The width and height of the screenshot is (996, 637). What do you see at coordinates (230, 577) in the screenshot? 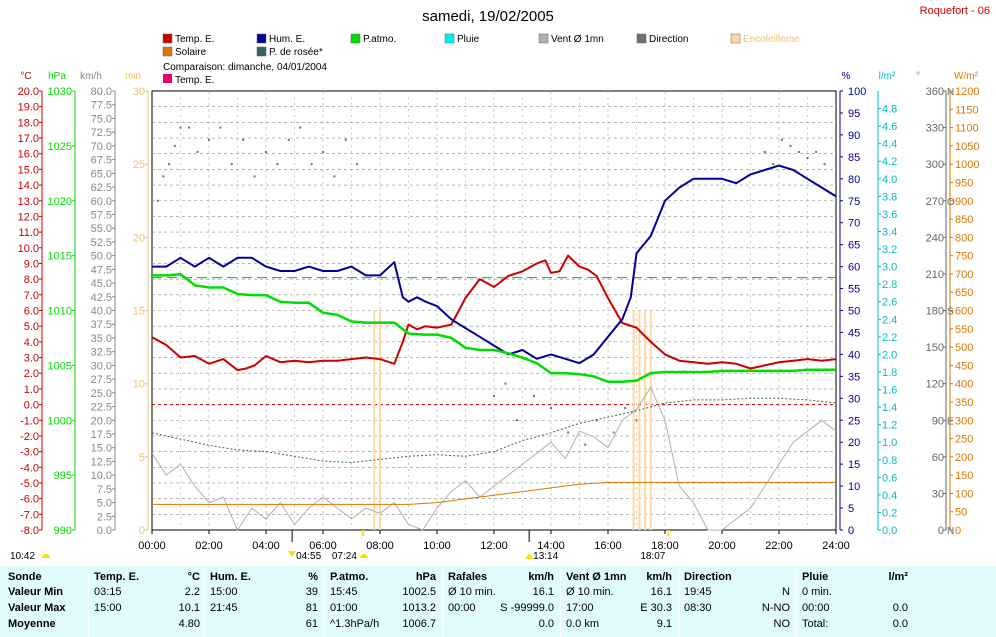
I see `stats-hum-title: Hum. E.` at bounding box center [230, 577].